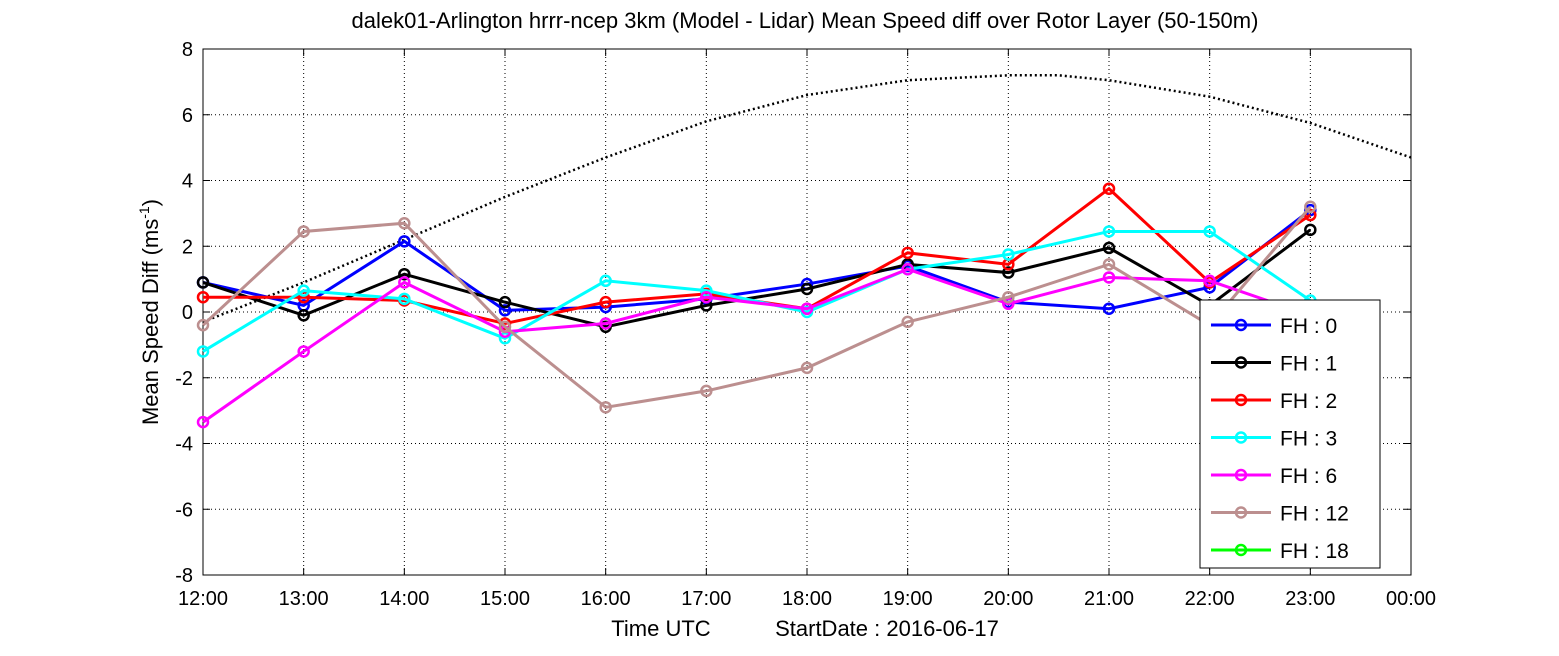 This screenshot has width=1559, height=656. I want to click on x-tick-label: 23:00, so click(1310, 599).